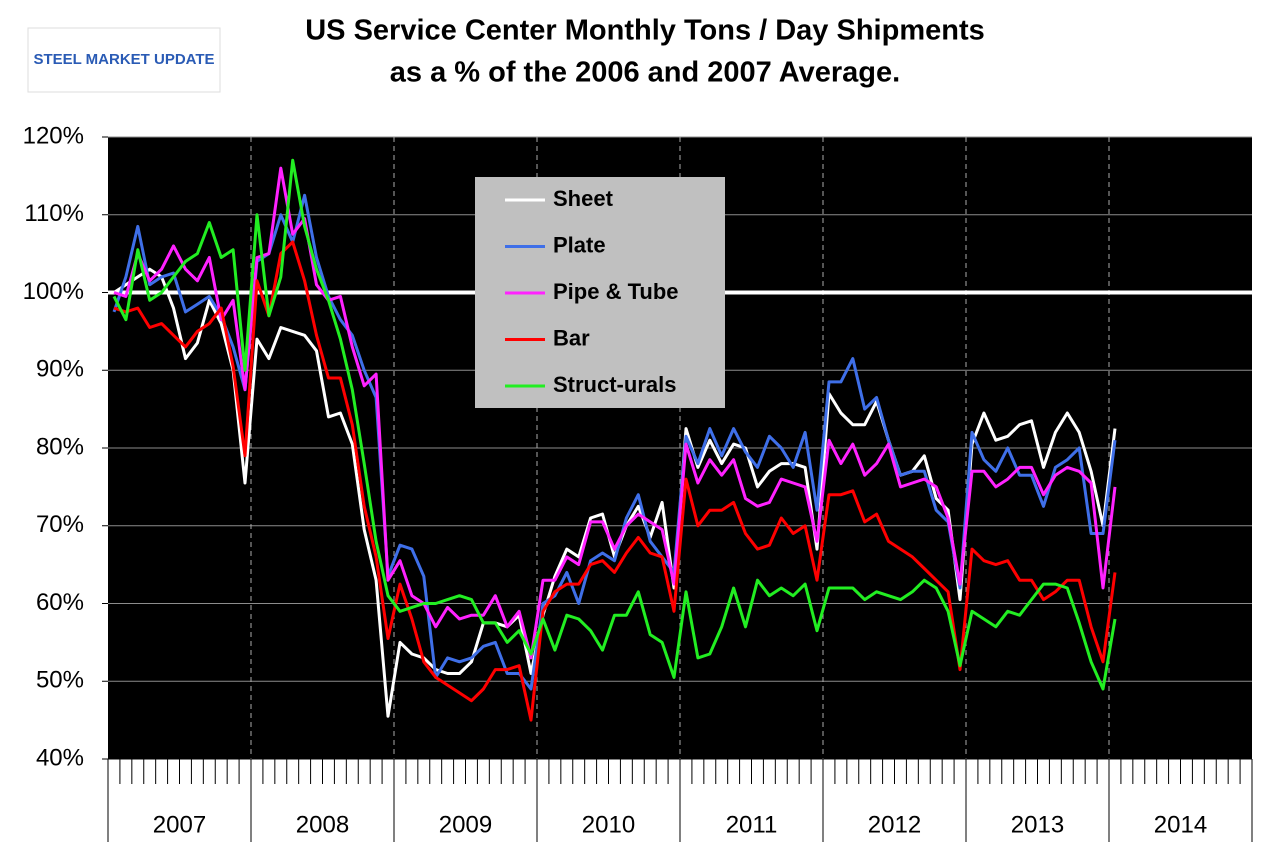 This screenshot has width=1269, height=856. What do you see at coordinates (53, 135) in the screenshot?
I see `y-tick-label: 120%` at bounding box center [53, 135].